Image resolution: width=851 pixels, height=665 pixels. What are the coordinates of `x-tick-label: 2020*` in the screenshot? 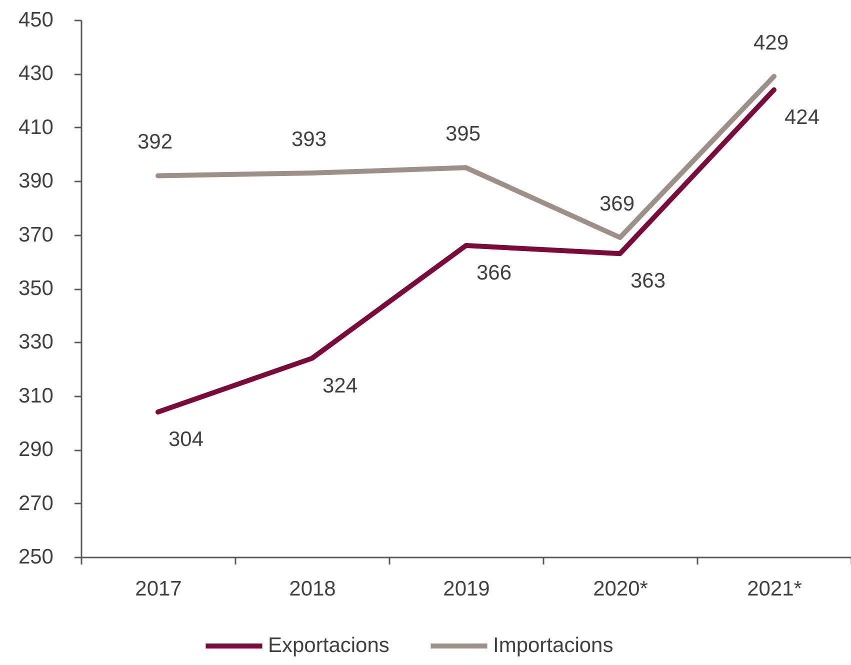 It's located at (620, 589).